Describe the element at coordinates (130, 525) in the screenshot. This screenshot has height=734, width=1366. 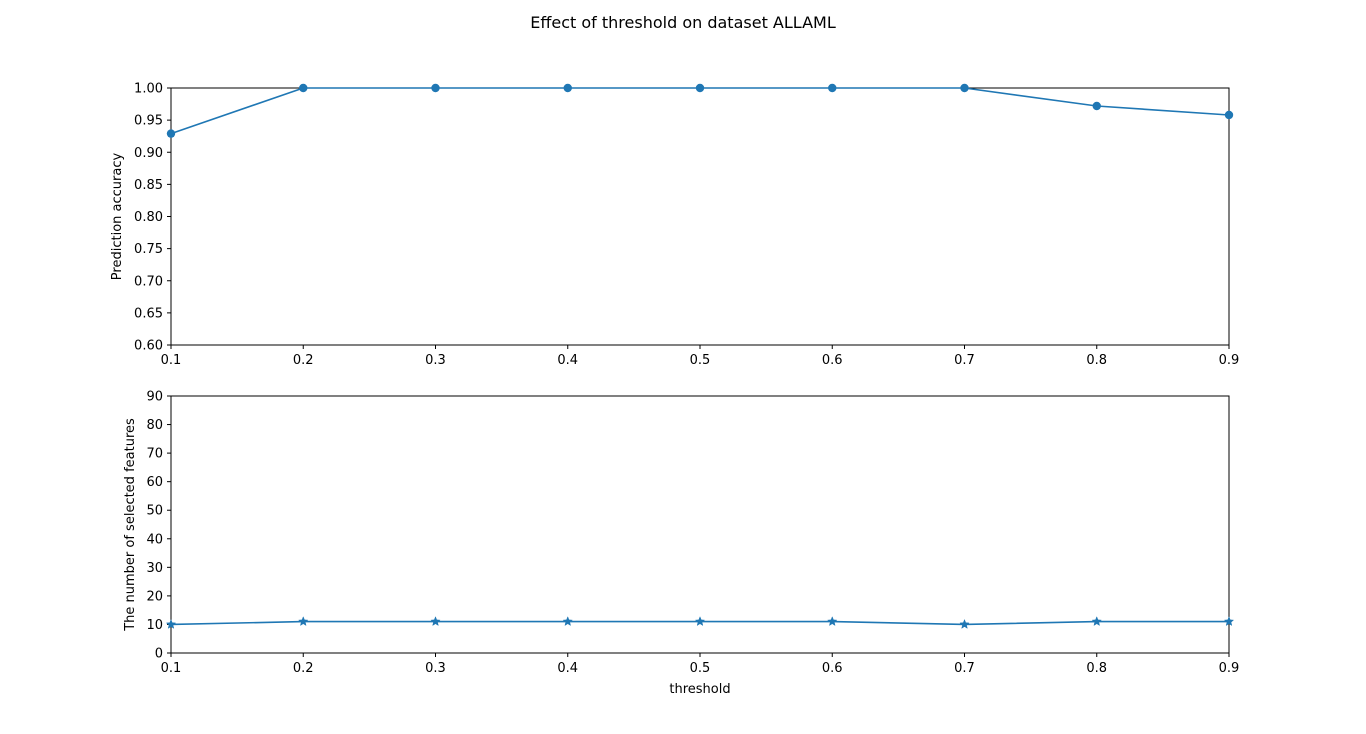
I see `y-axis-label: The number of selected features` at that location.